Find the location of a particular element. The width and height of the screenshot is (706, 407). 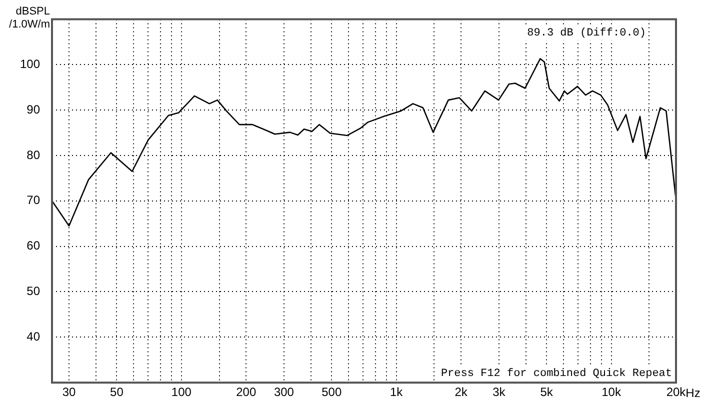

x-tick-label: 100 is located at coordinates (181, 392).